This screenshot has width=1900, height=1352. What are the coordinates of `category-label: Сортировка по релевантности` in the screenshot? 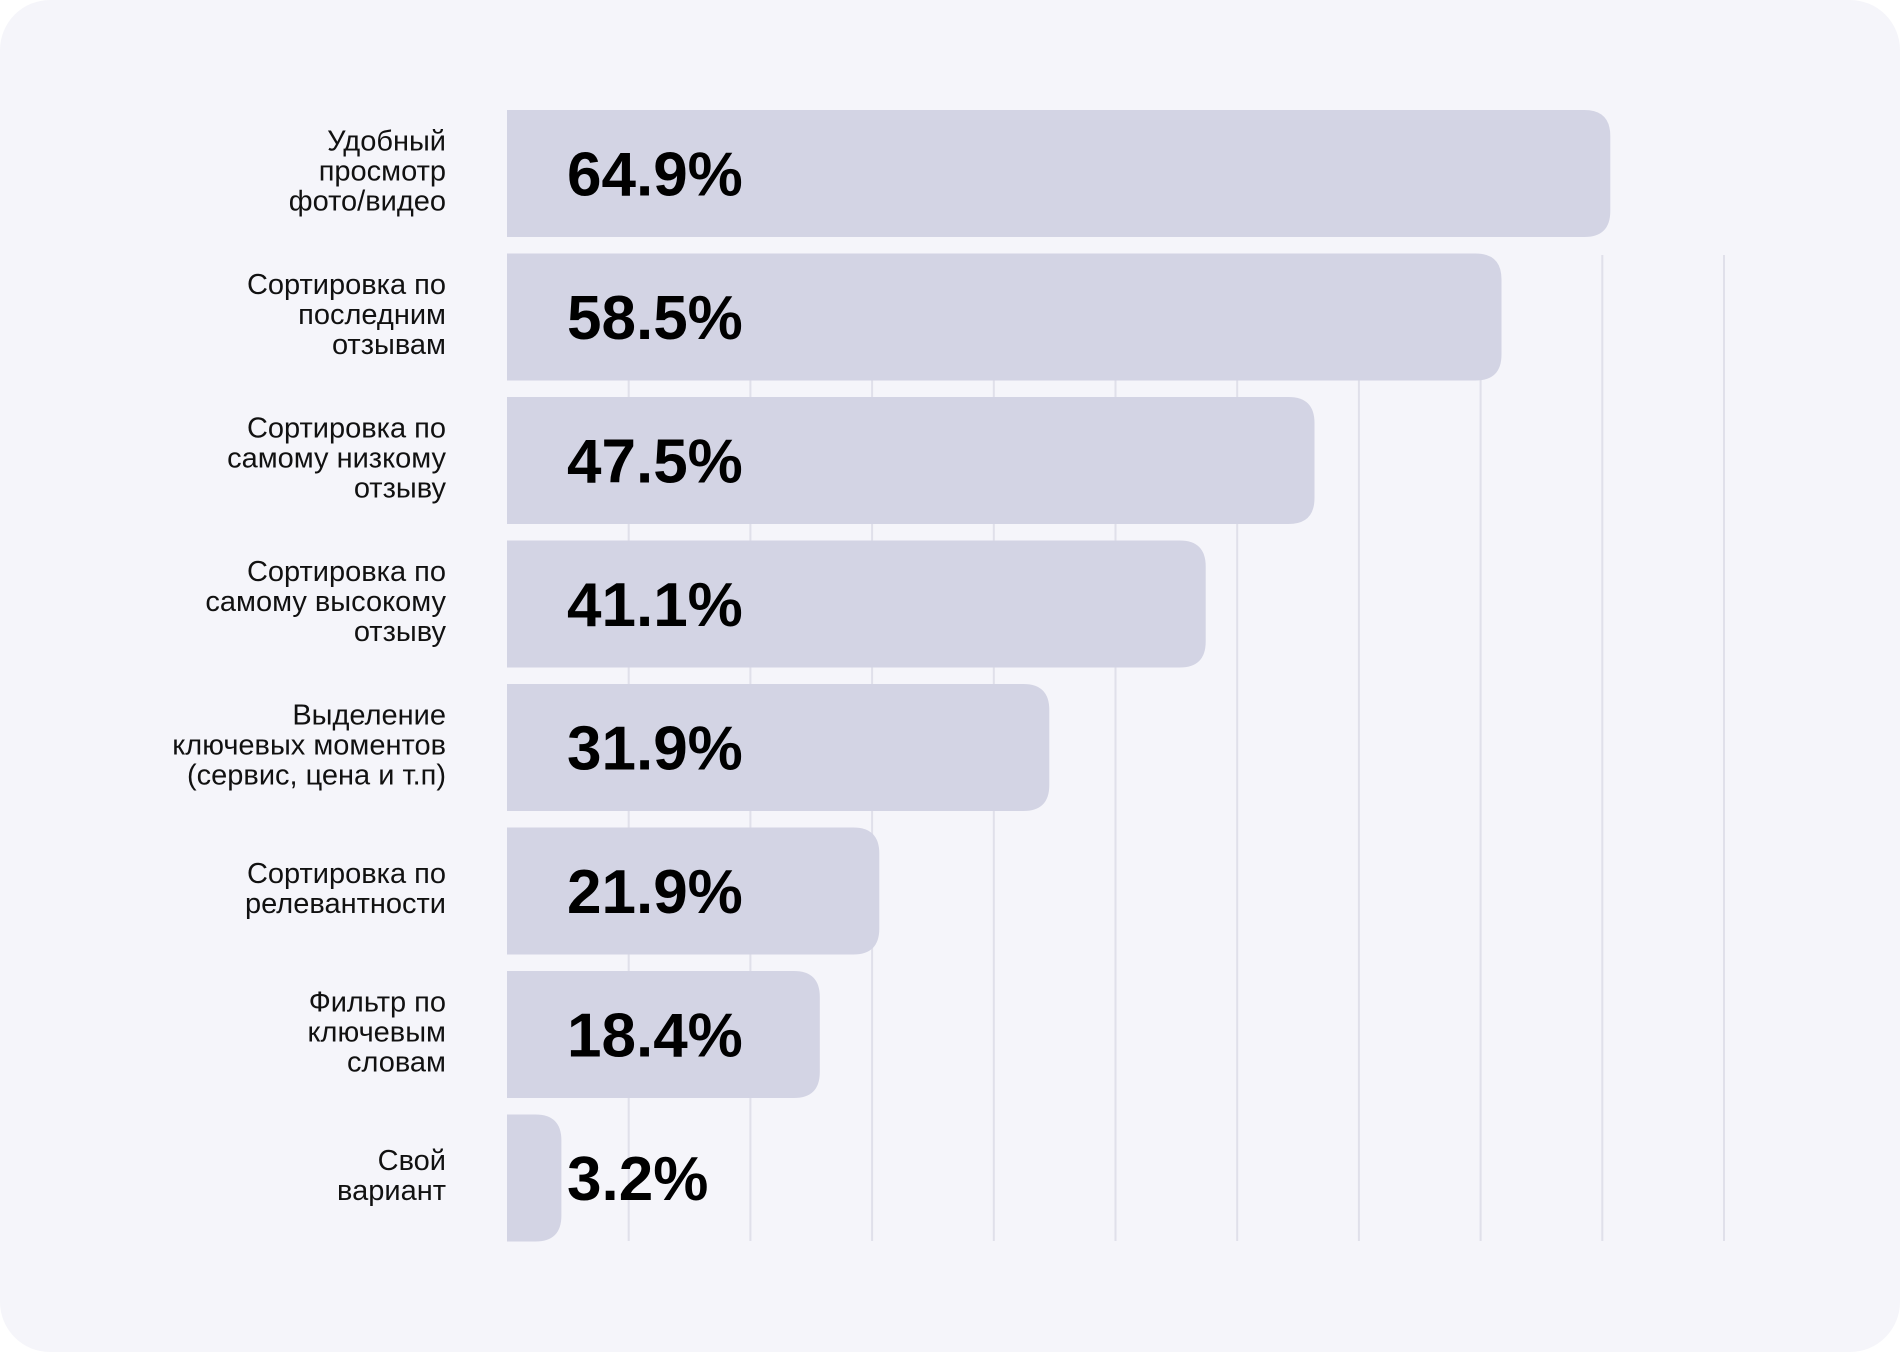 It's located at (345, 889).